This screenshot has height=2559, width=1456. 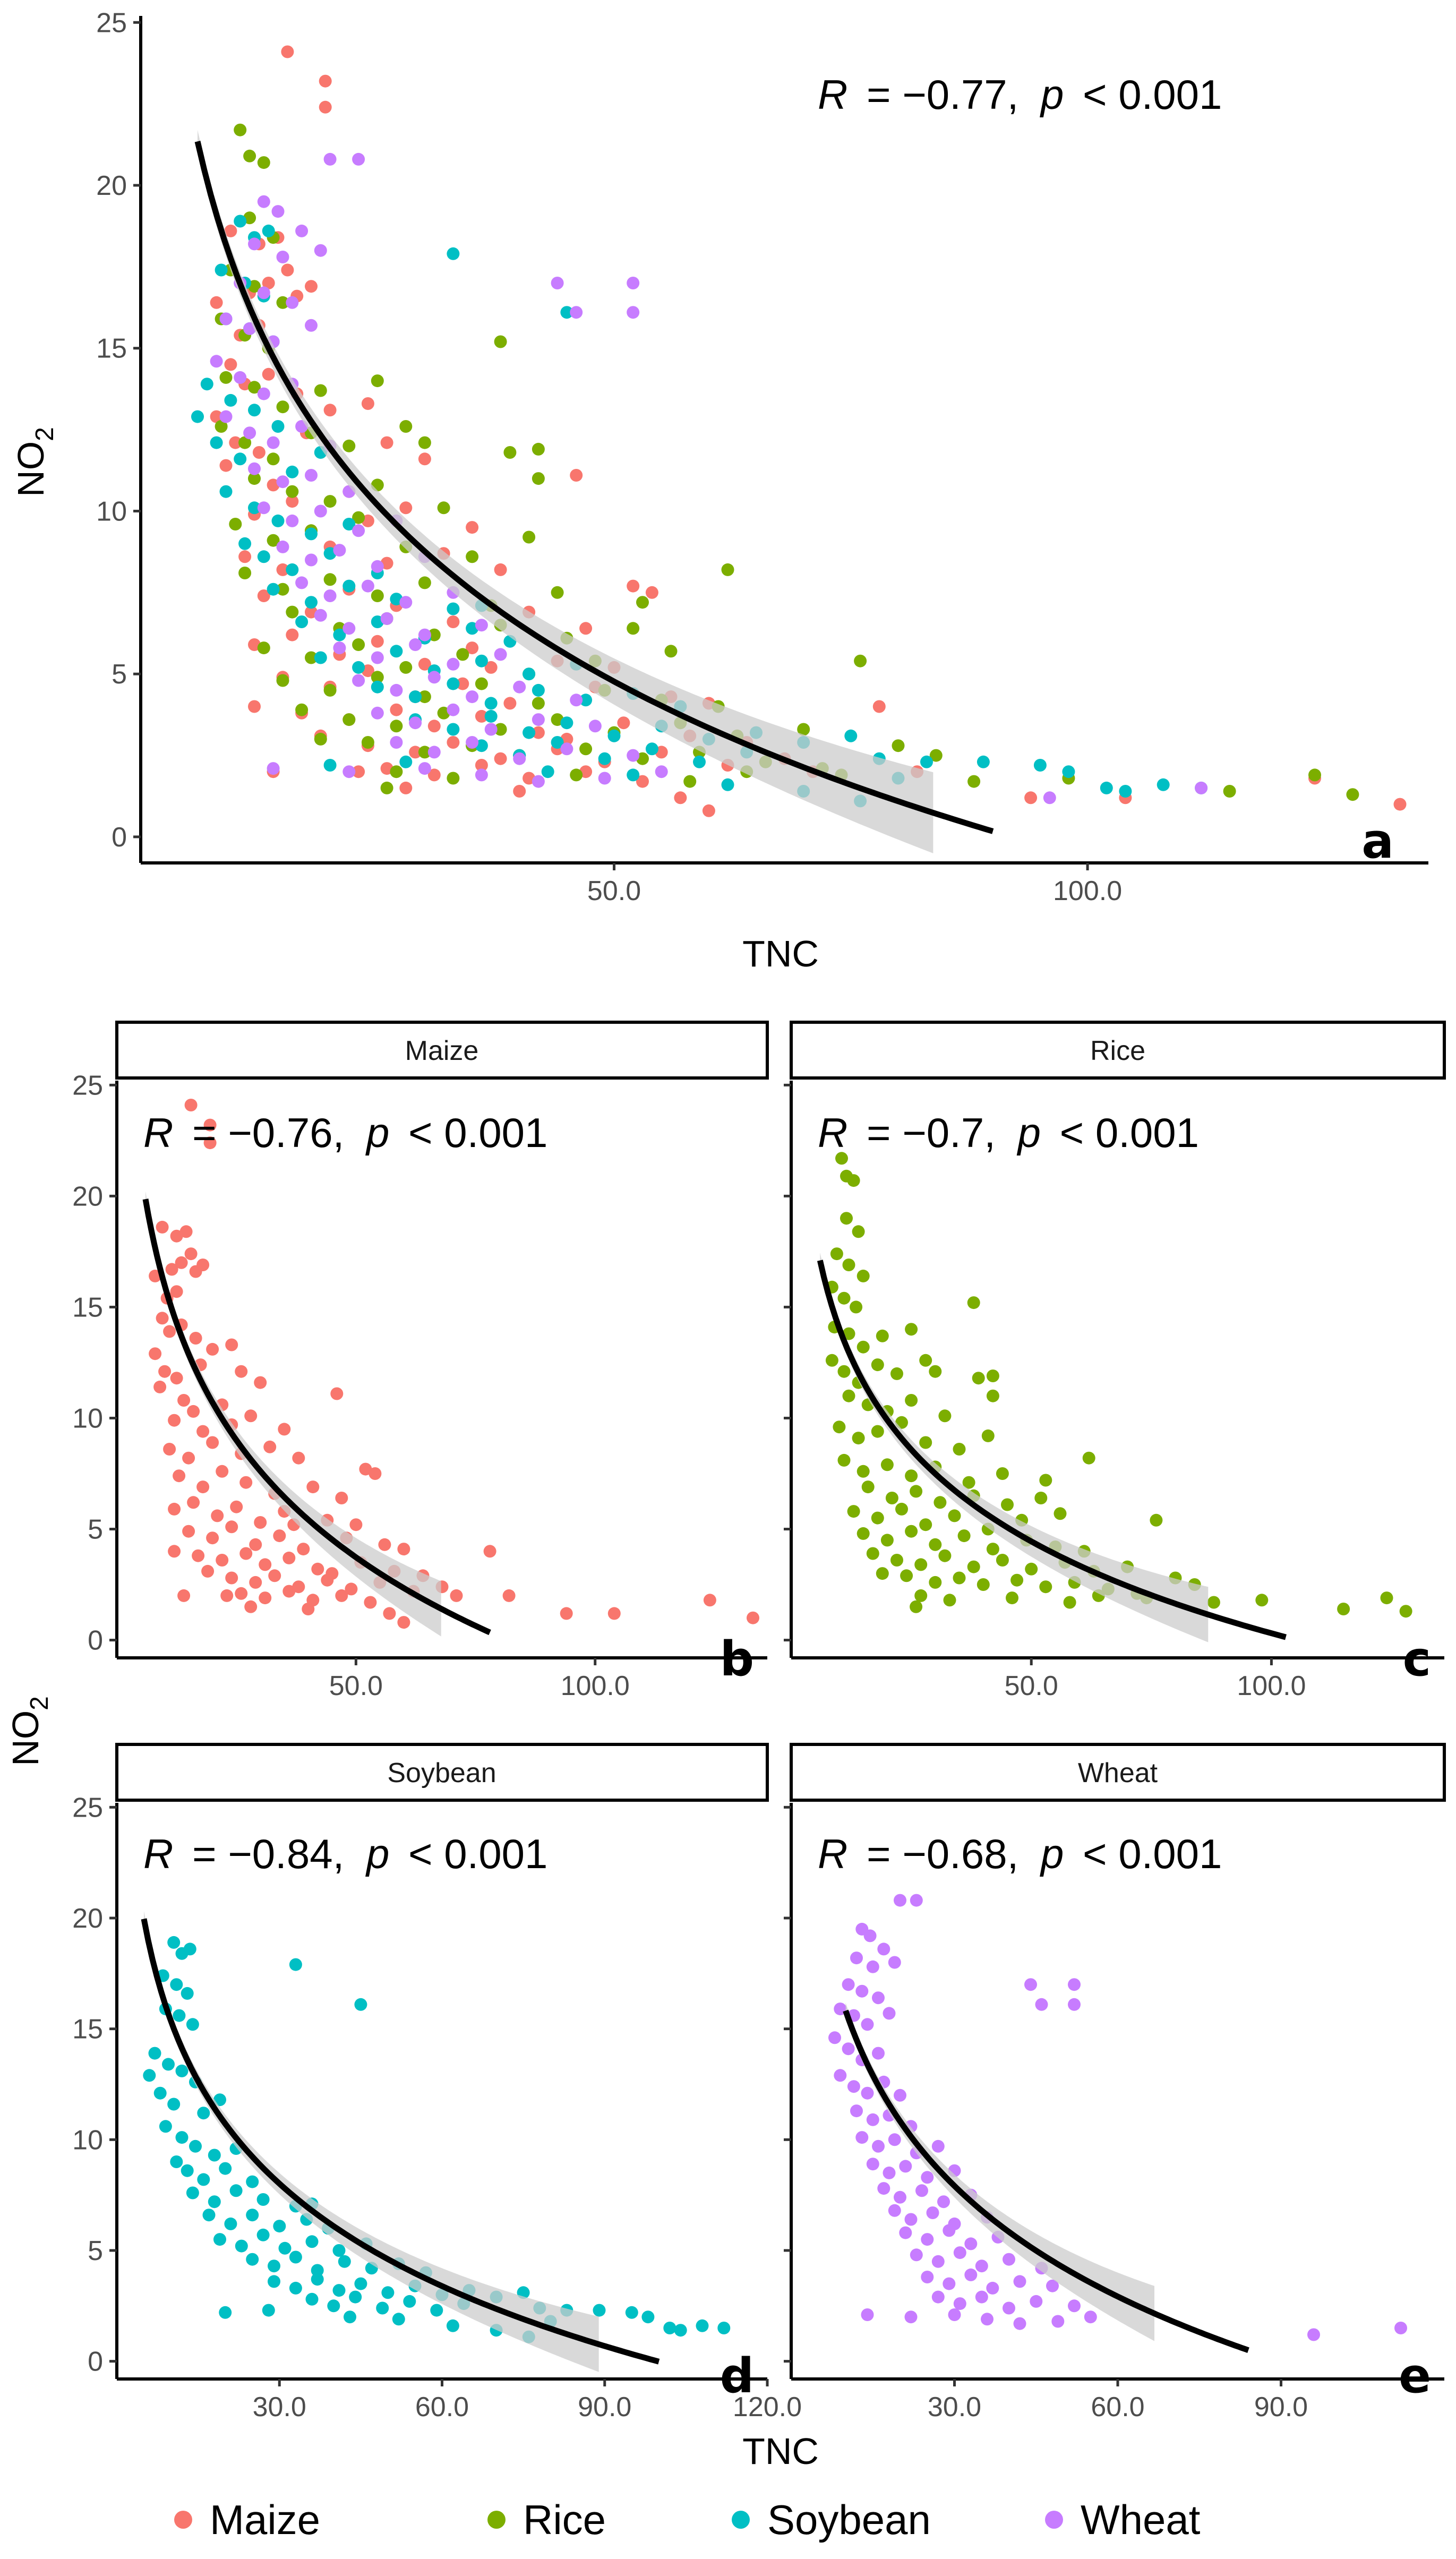 What do you see at coordinates (87, 1919) in the screenshot?
I see `panel-d-y-tick-label-20: 20` at bounding box center [87, 1919].